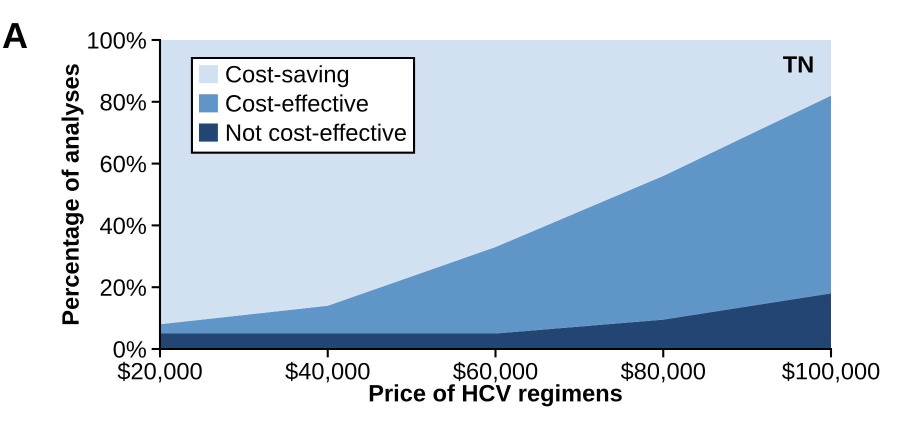  Describe the element at coordinates (123, 102) in the screenshot. I see `y-tick-label: 80%` at that location.